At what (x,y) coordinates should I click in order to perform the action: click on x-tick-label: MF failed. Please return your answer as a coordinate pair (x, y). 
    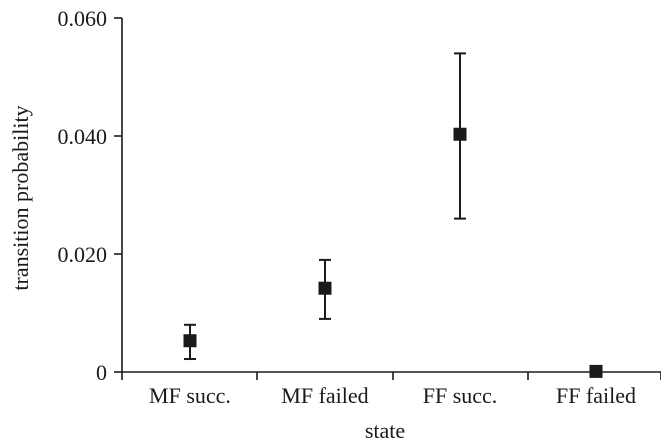
    Looking at the image, I should click on (324, 395).